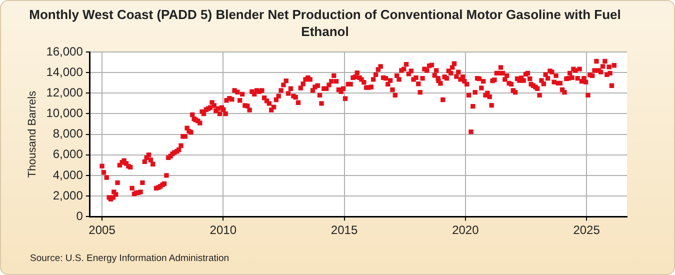 The width and height of the screenshot is (675, 275). I want to click on y-tick-label: 10,000, so click(65, 113).